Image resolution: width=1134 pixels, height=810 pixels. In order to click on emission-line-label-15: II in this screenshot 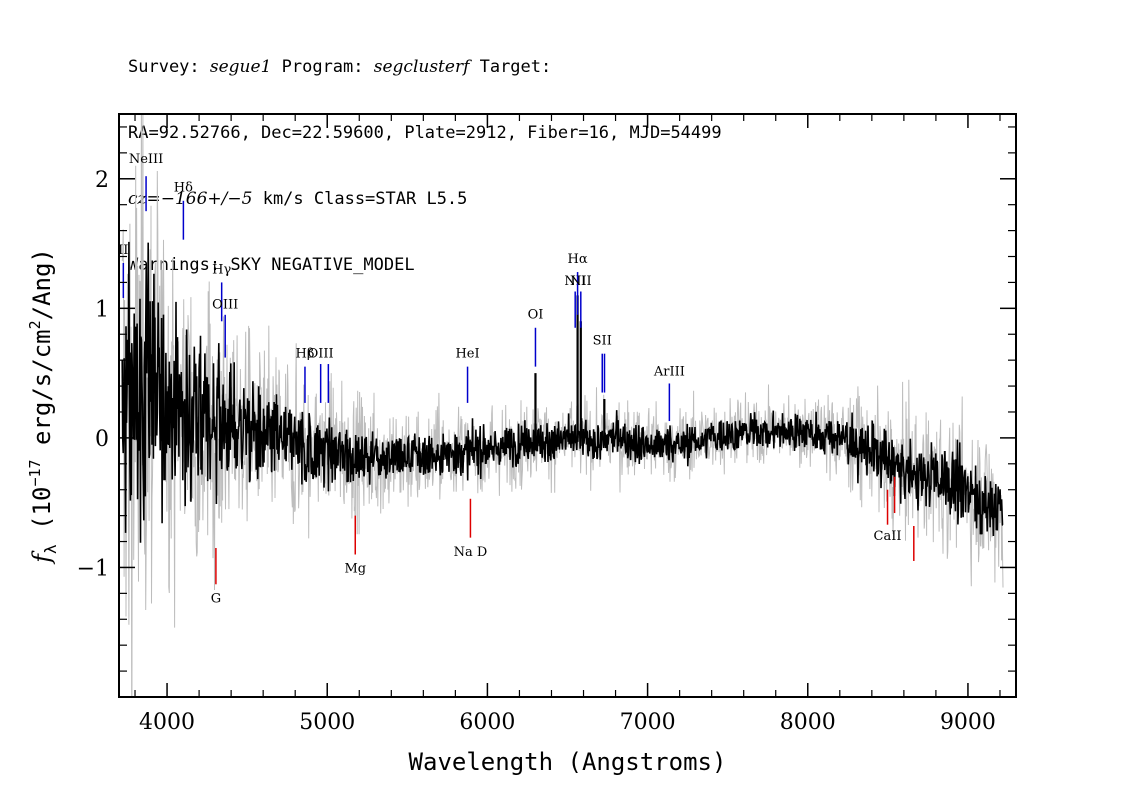, I will do `click(123, 250)`.